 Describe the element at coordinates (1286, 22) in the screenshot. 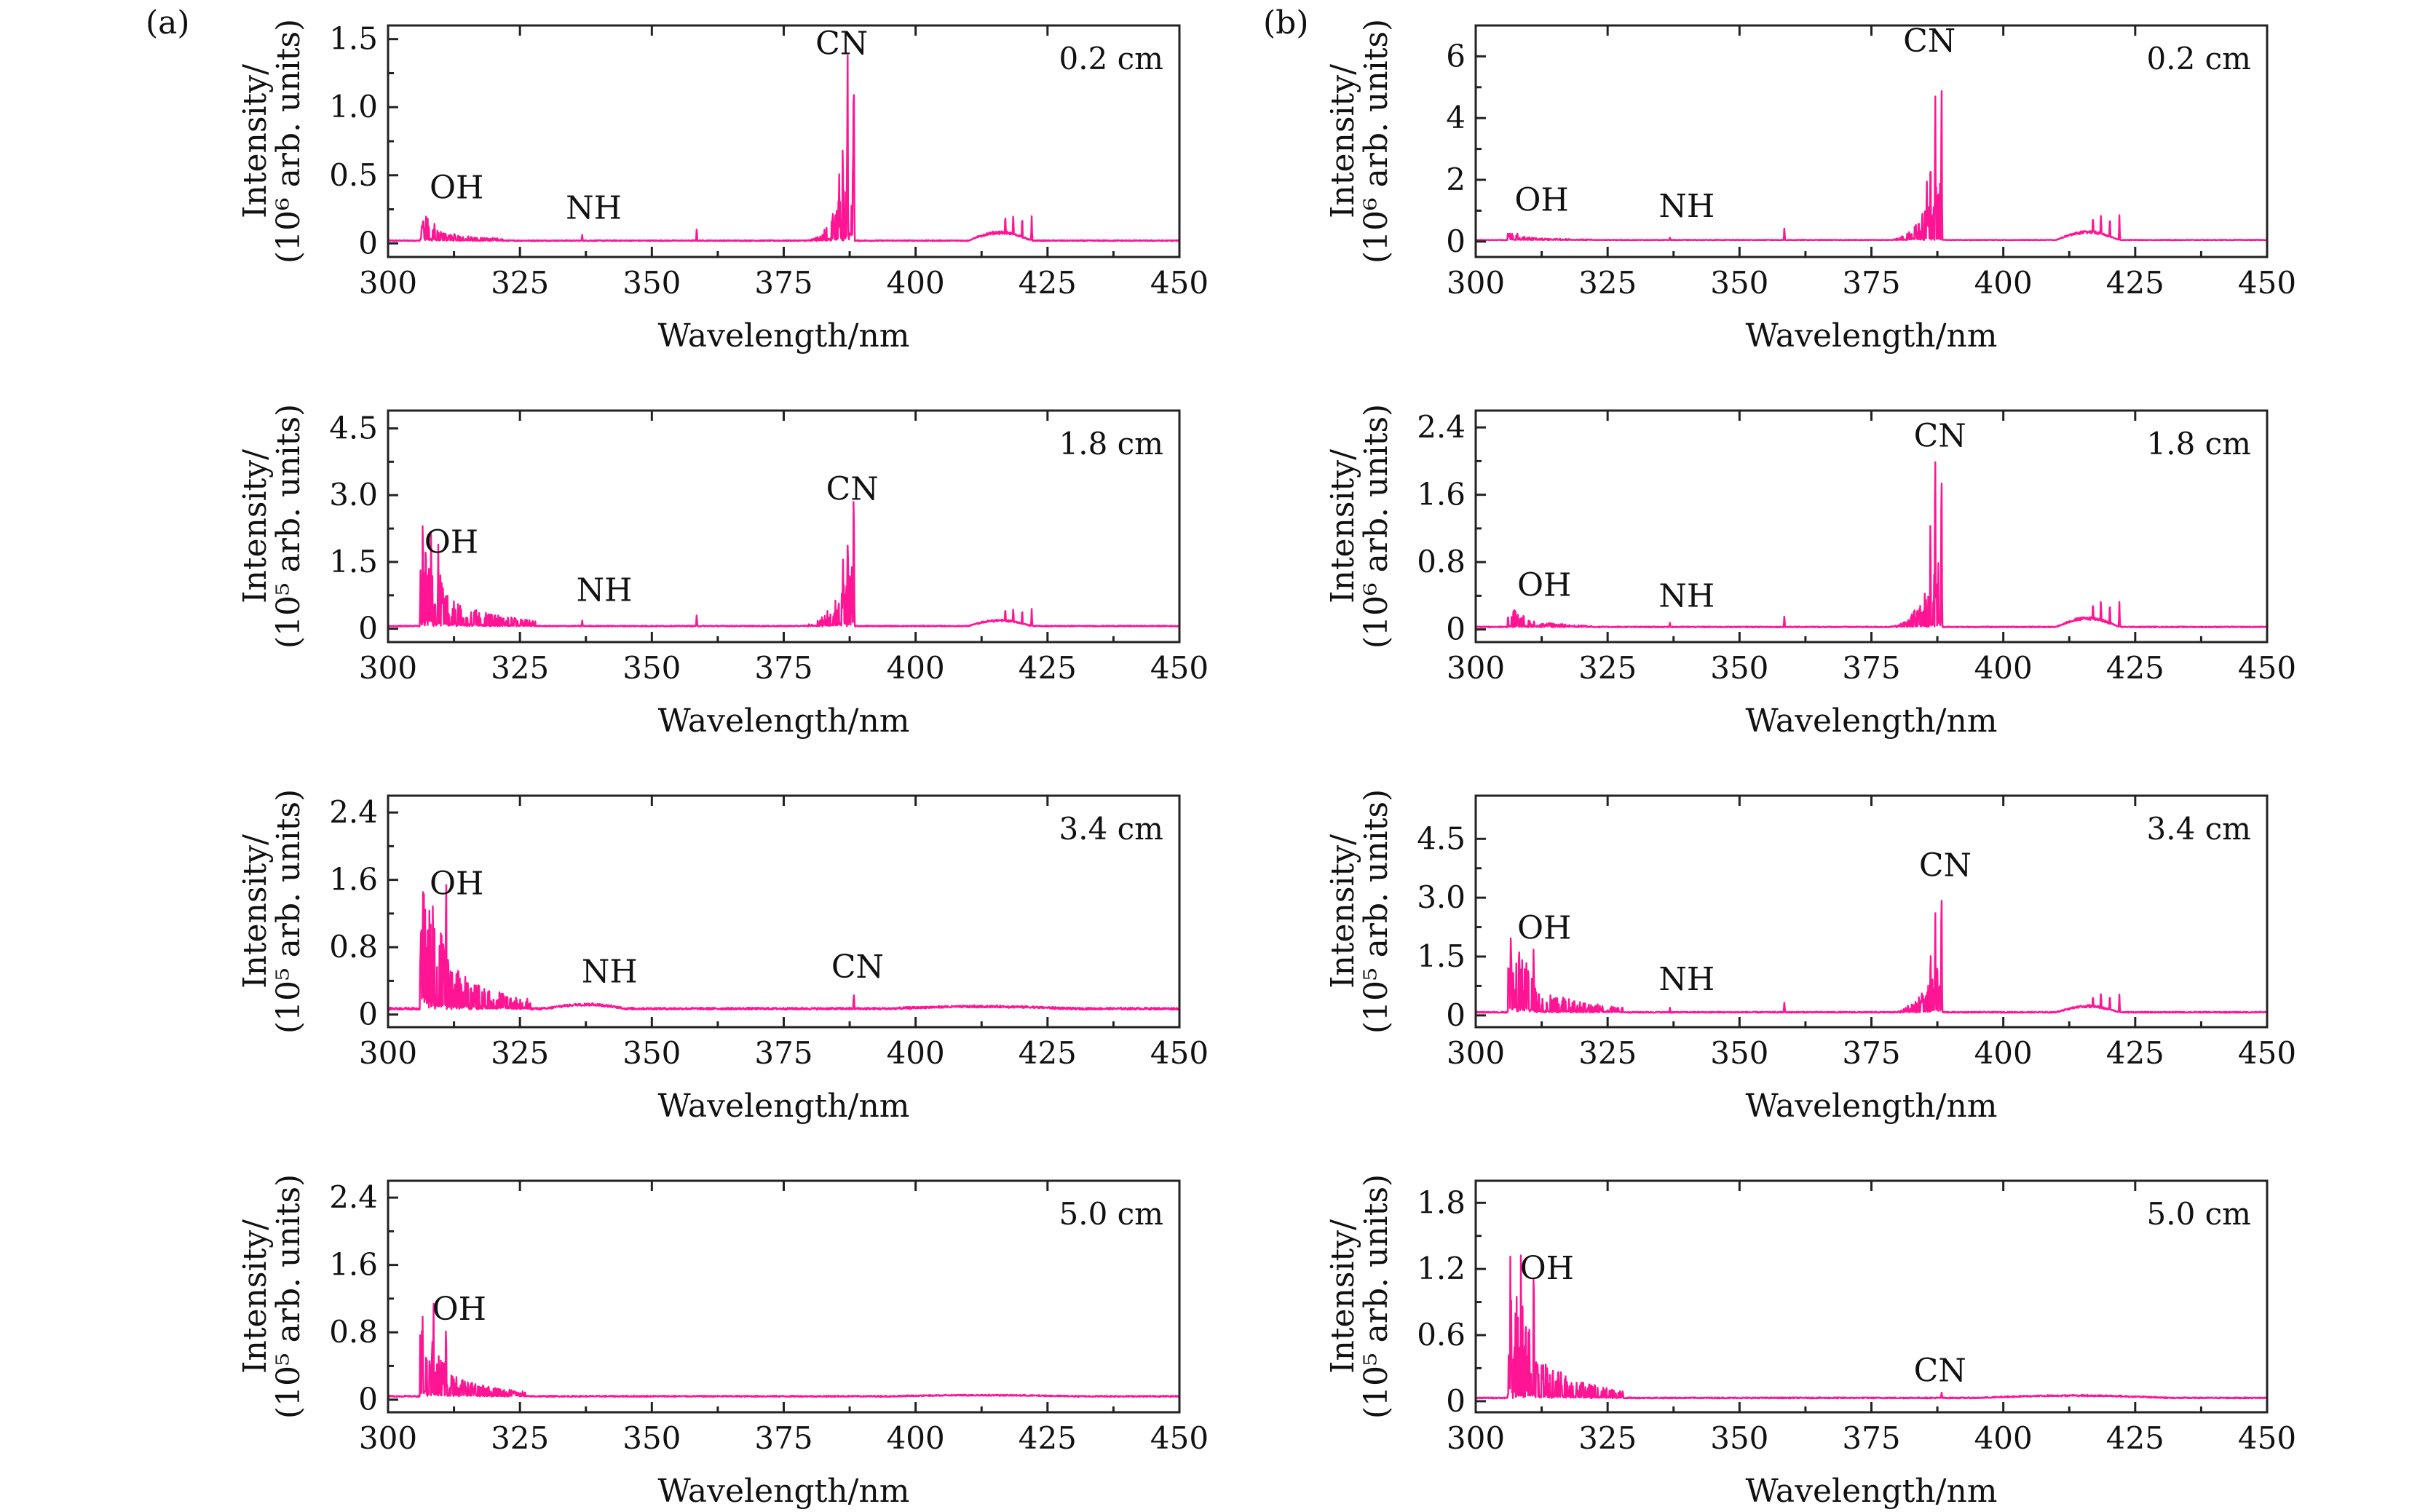

I see `panel-label-b: (b)` at that location.